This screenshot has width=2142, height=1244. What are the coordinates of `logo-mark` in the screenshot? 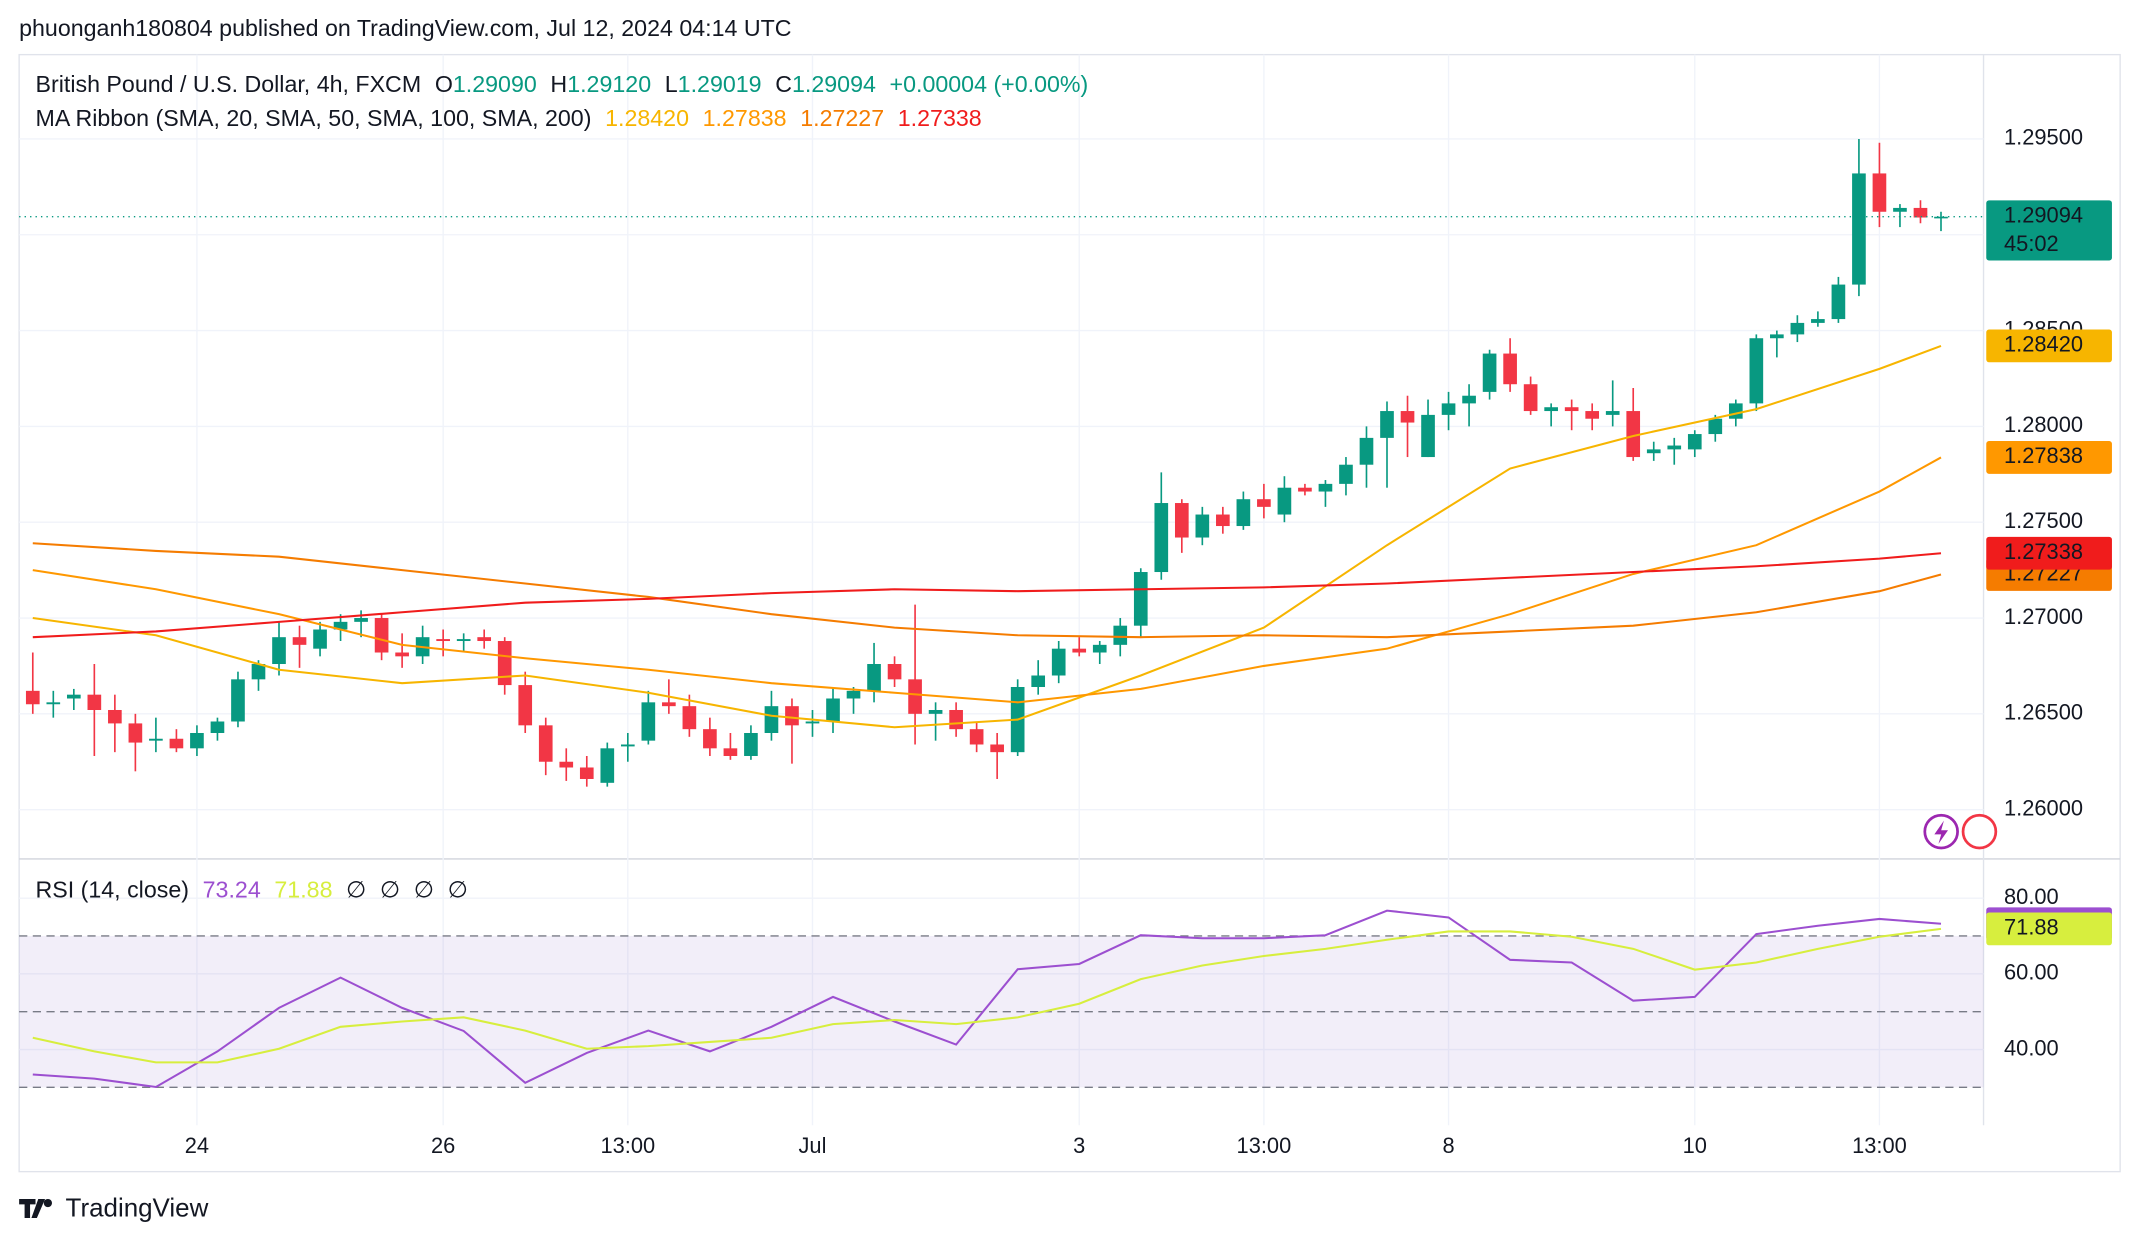 It's located at (35, 1208).